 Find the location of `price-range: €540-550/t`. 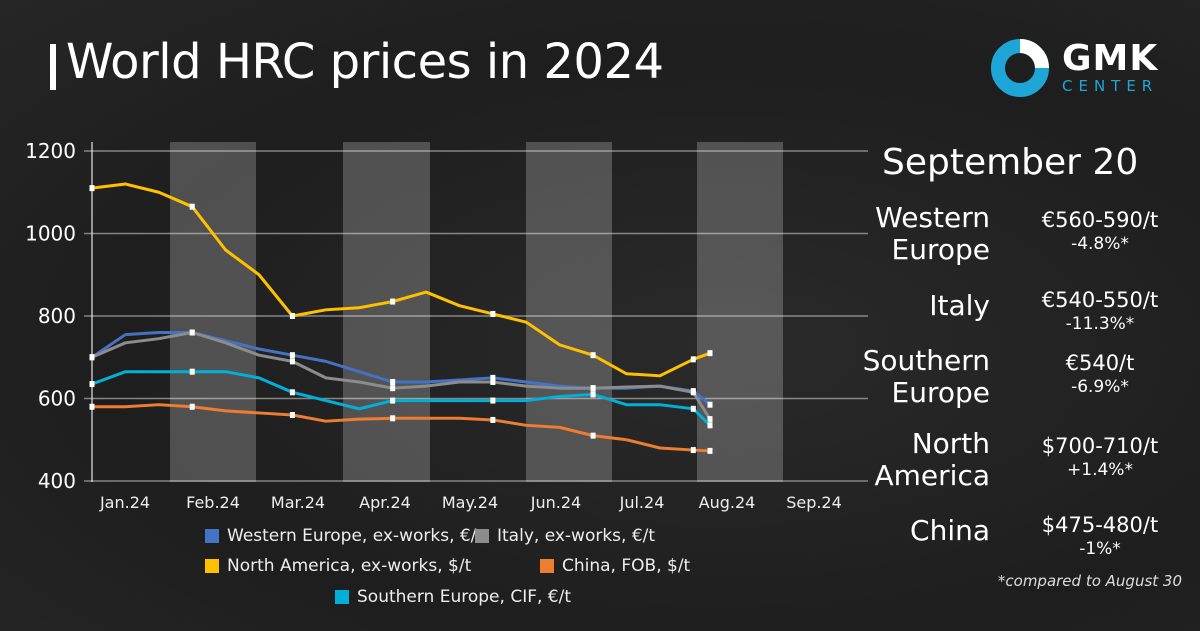

price-range: €540-550/t is located at coordinates (1100, 300).